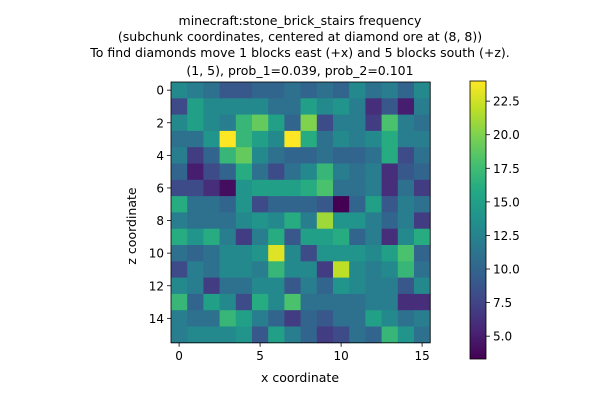 The image size is (600, 400). I want to click on colorbar-tick-label: 22.5, so click(506, 102).